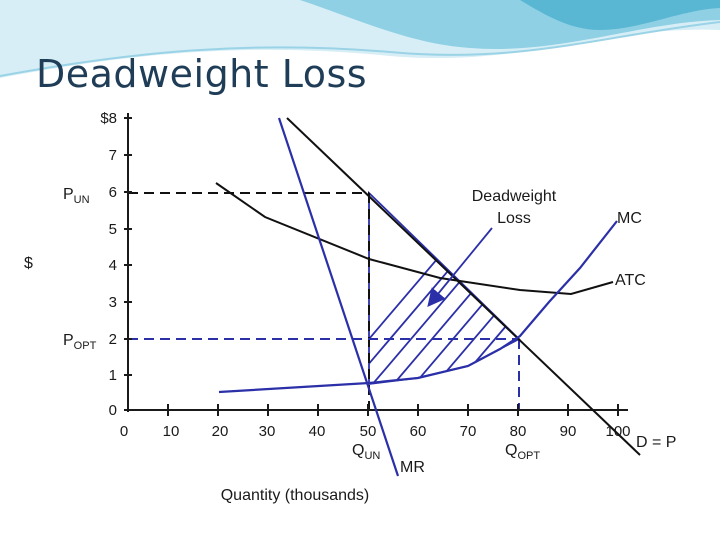 The width and height of the screenshot is (720, 540). Describe the element at coordinates (360, 49) in the screenshot. I see `banner-stripe` at that location.